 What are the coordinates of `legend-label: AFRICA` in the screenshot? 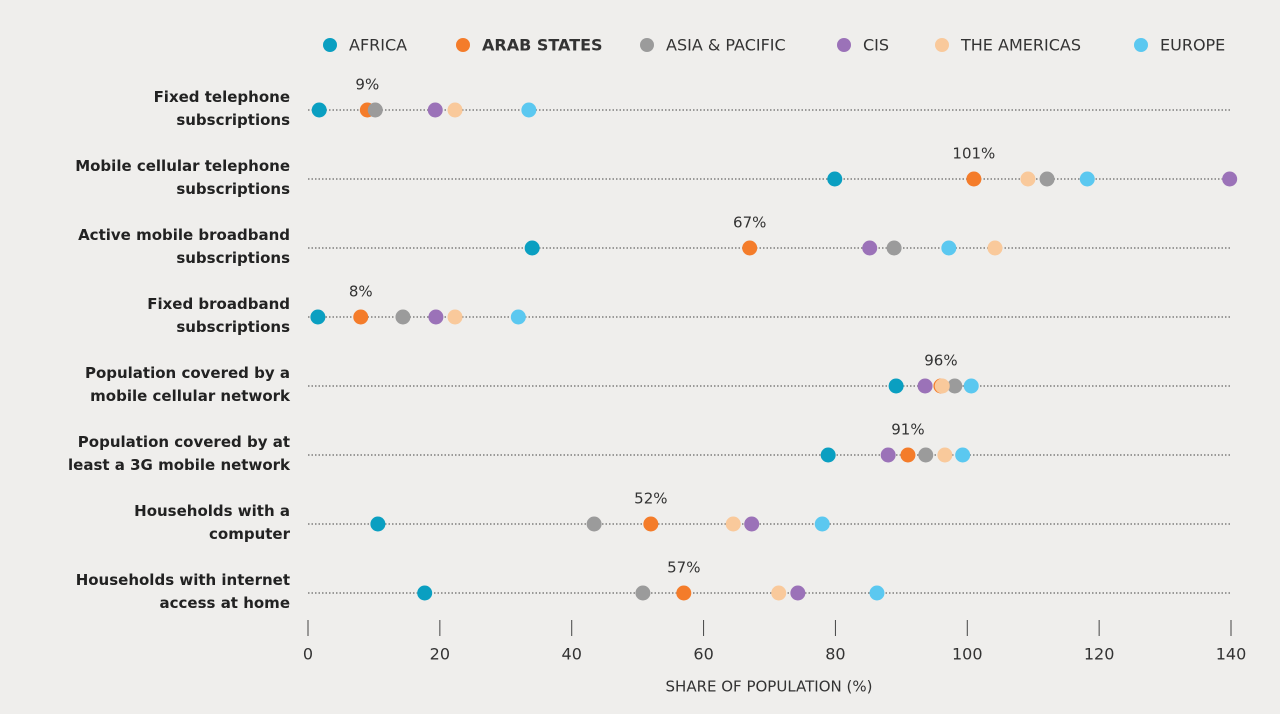 It's located at (378, 45).